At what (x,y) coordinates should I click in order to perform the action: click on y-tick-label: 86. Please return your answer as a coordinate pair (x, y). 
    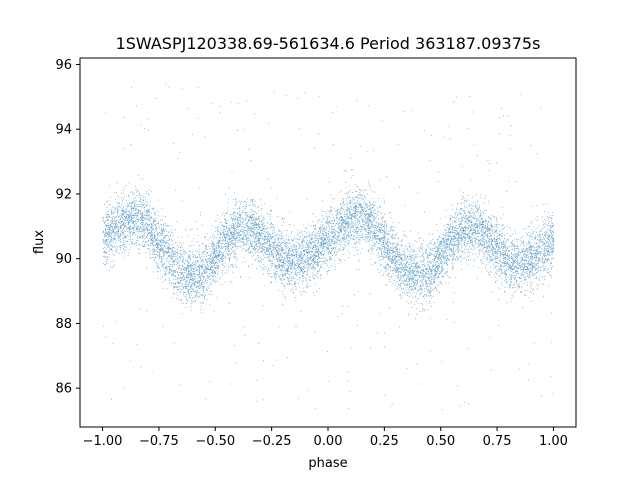
    Looking at the image, I should click on (63, 389).